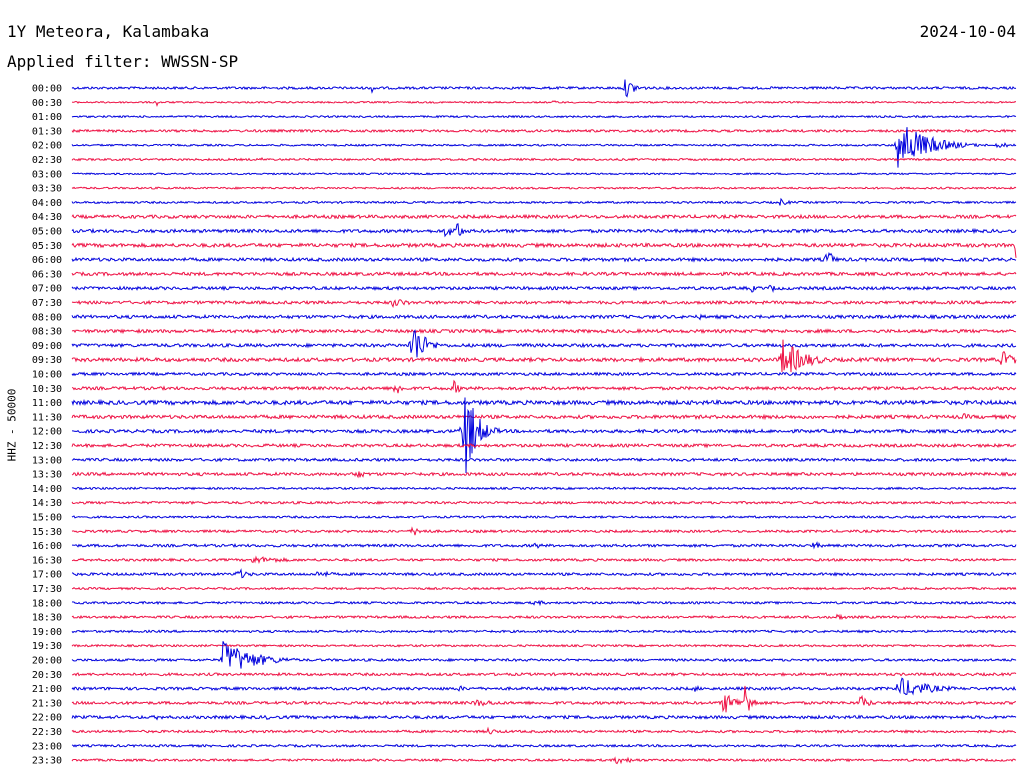 The image size is (1024, 780). What do you see at coordinates (47, 232) in the screenshot?
I see `row-time-label: 05:00` at bounding box center [47, 232].